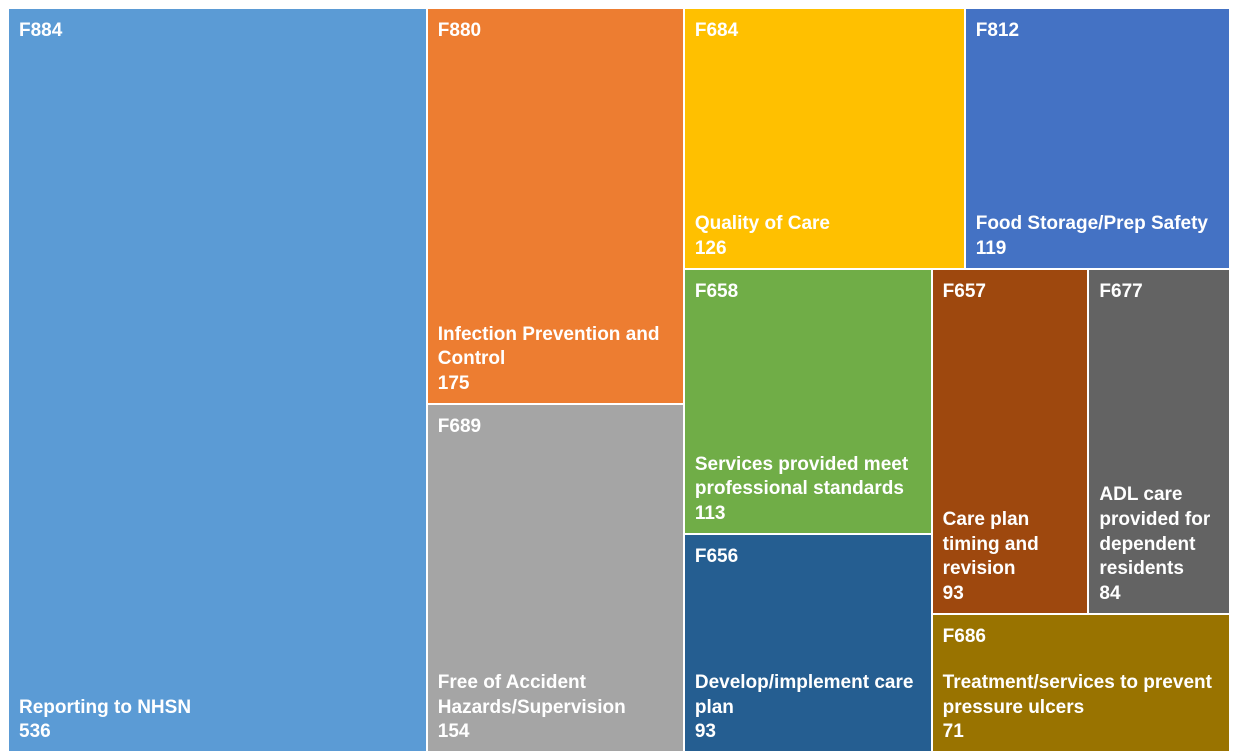 Image resolution: width=1236 pixels, height=754 pixels. I want to click on tile-value: 84, so click(1110, 593).